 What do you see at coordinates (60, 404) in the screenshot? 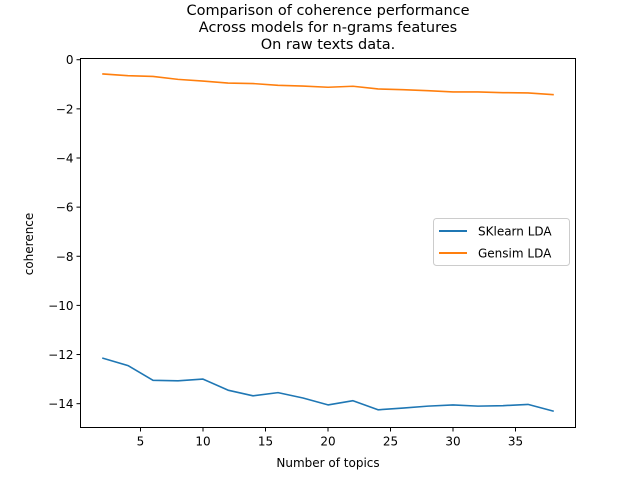
I see `y-tick-label: −14` at bounding box center [60, 404].